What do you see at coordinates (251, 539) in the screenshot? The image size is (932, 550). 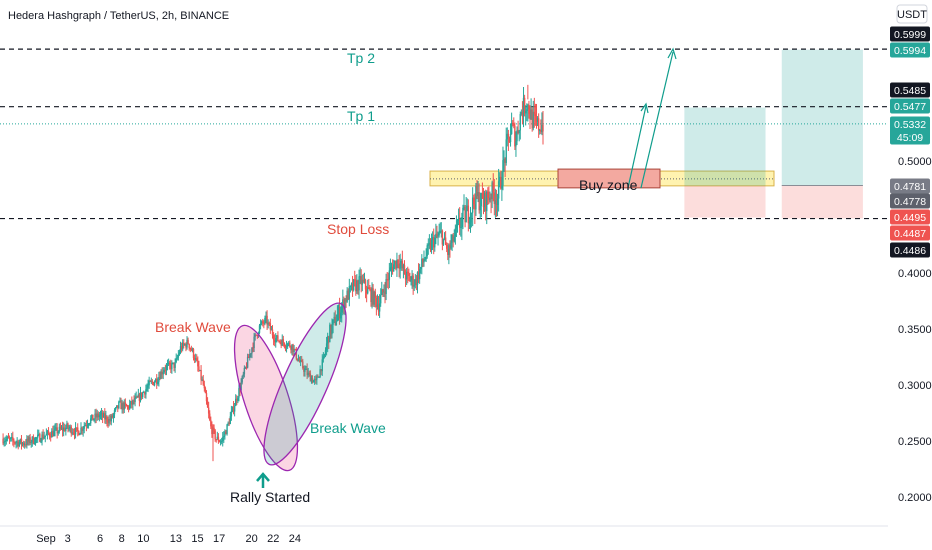 I see `x-tick-8: 20` at bounding box center [251, 539].